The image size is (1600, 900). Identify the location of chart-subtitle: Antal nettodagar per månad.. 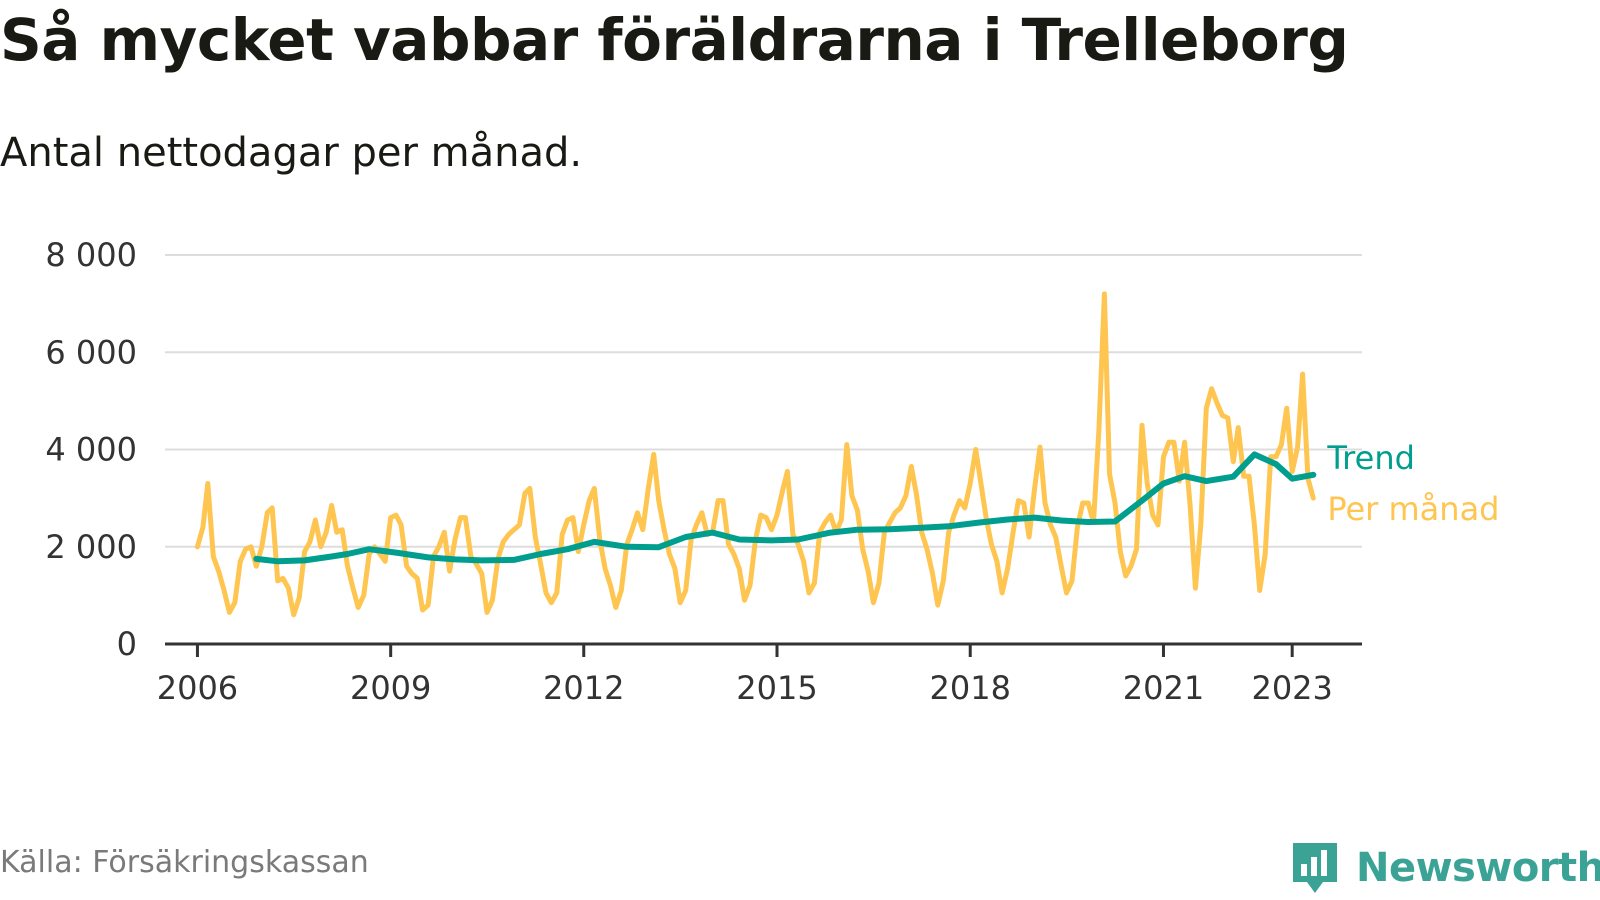
(291, 153).